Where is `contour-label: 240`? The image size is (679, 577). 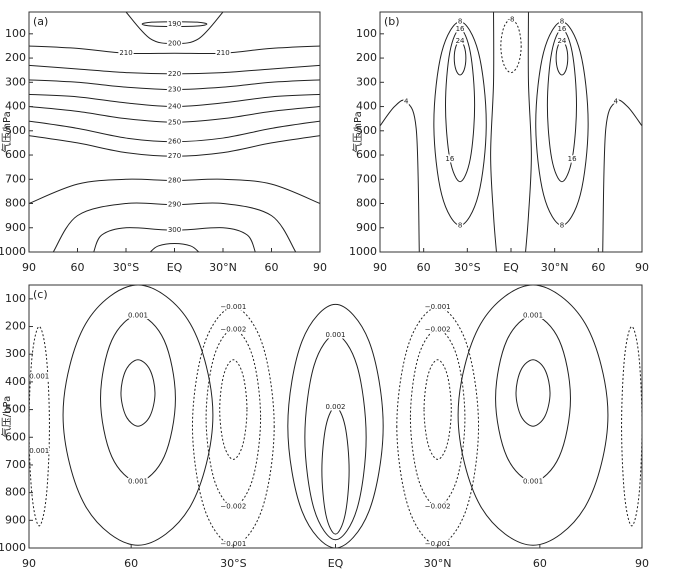 contour-label: 240 is located at coordinates (174, 107).